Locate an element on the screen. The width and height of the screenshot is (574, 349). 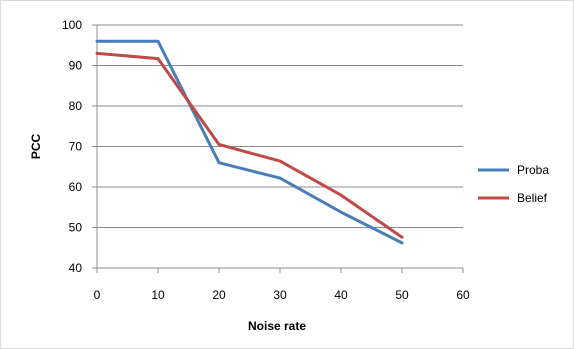
x-tick-label: 60 is located at coordinates (463, 295).